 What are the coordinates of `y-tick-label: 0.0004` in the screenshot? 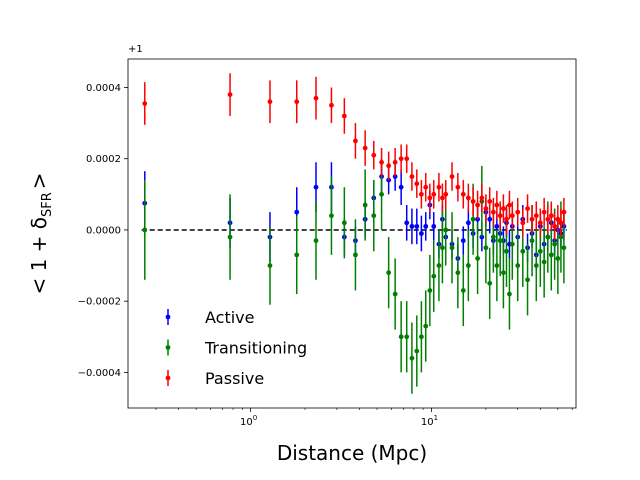 It's located at (103, 88).